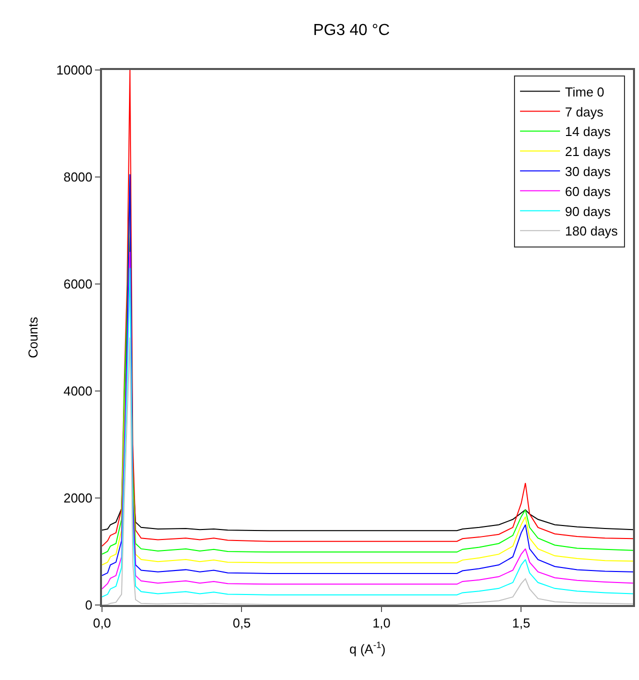 Image resolution: width=639 pixels, height=680 pixels. What do you see at coordinates (77, 391) in the screenshot?
I see `y-tick-label: 4000` at bounding box center [77, 391].